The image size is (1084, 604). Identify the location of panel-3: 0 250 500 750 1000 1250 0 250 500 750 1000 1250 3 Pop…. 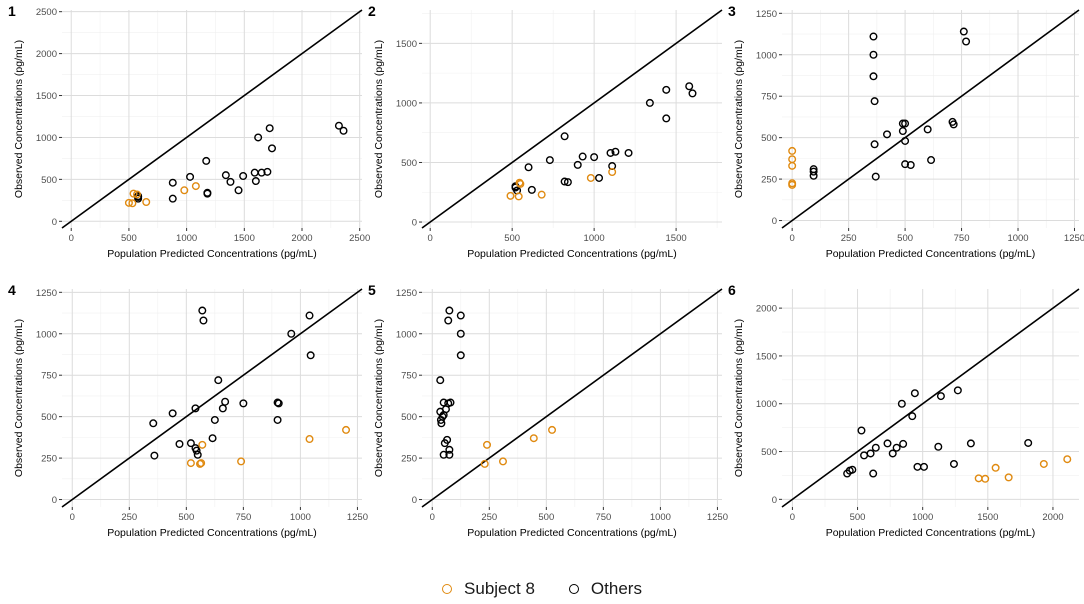
(906, 131).